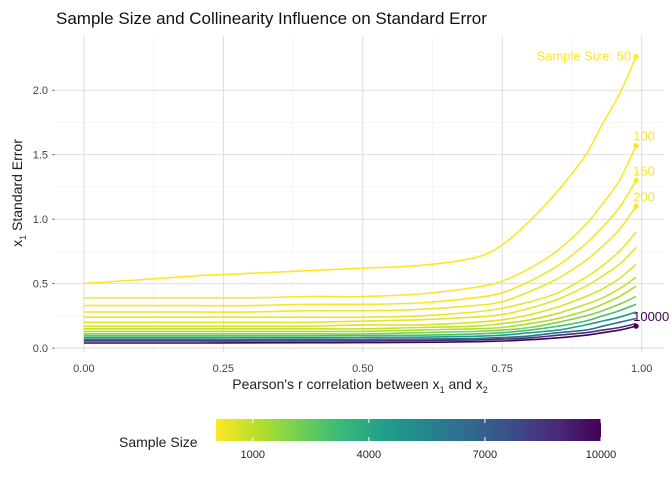 The height and width of the screenshot is (480, 672). What do you see at coordinates (485, 390) in the screenshot?
I see `x-axis-title-sub2: 2` at bounding box center [485, 390].